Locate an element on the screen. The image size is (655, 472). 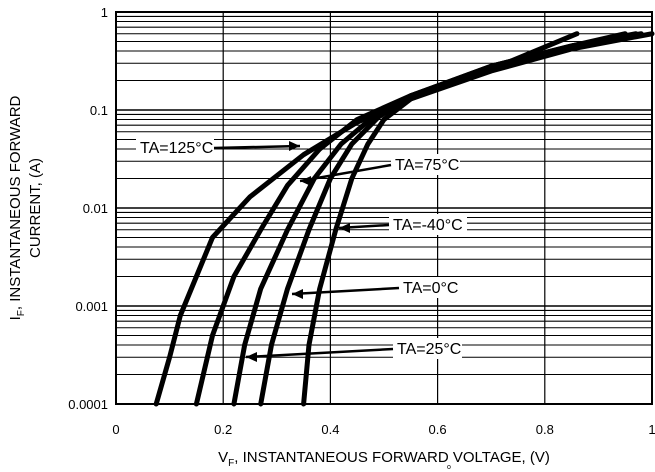
series-label: TA=-40°C is located at coordinates (428, 225).